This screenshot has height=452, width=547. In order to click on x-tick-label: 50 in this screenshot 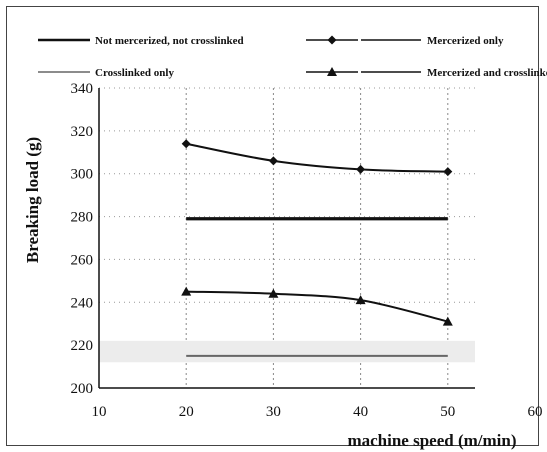, I will do `click(447, 412)`.